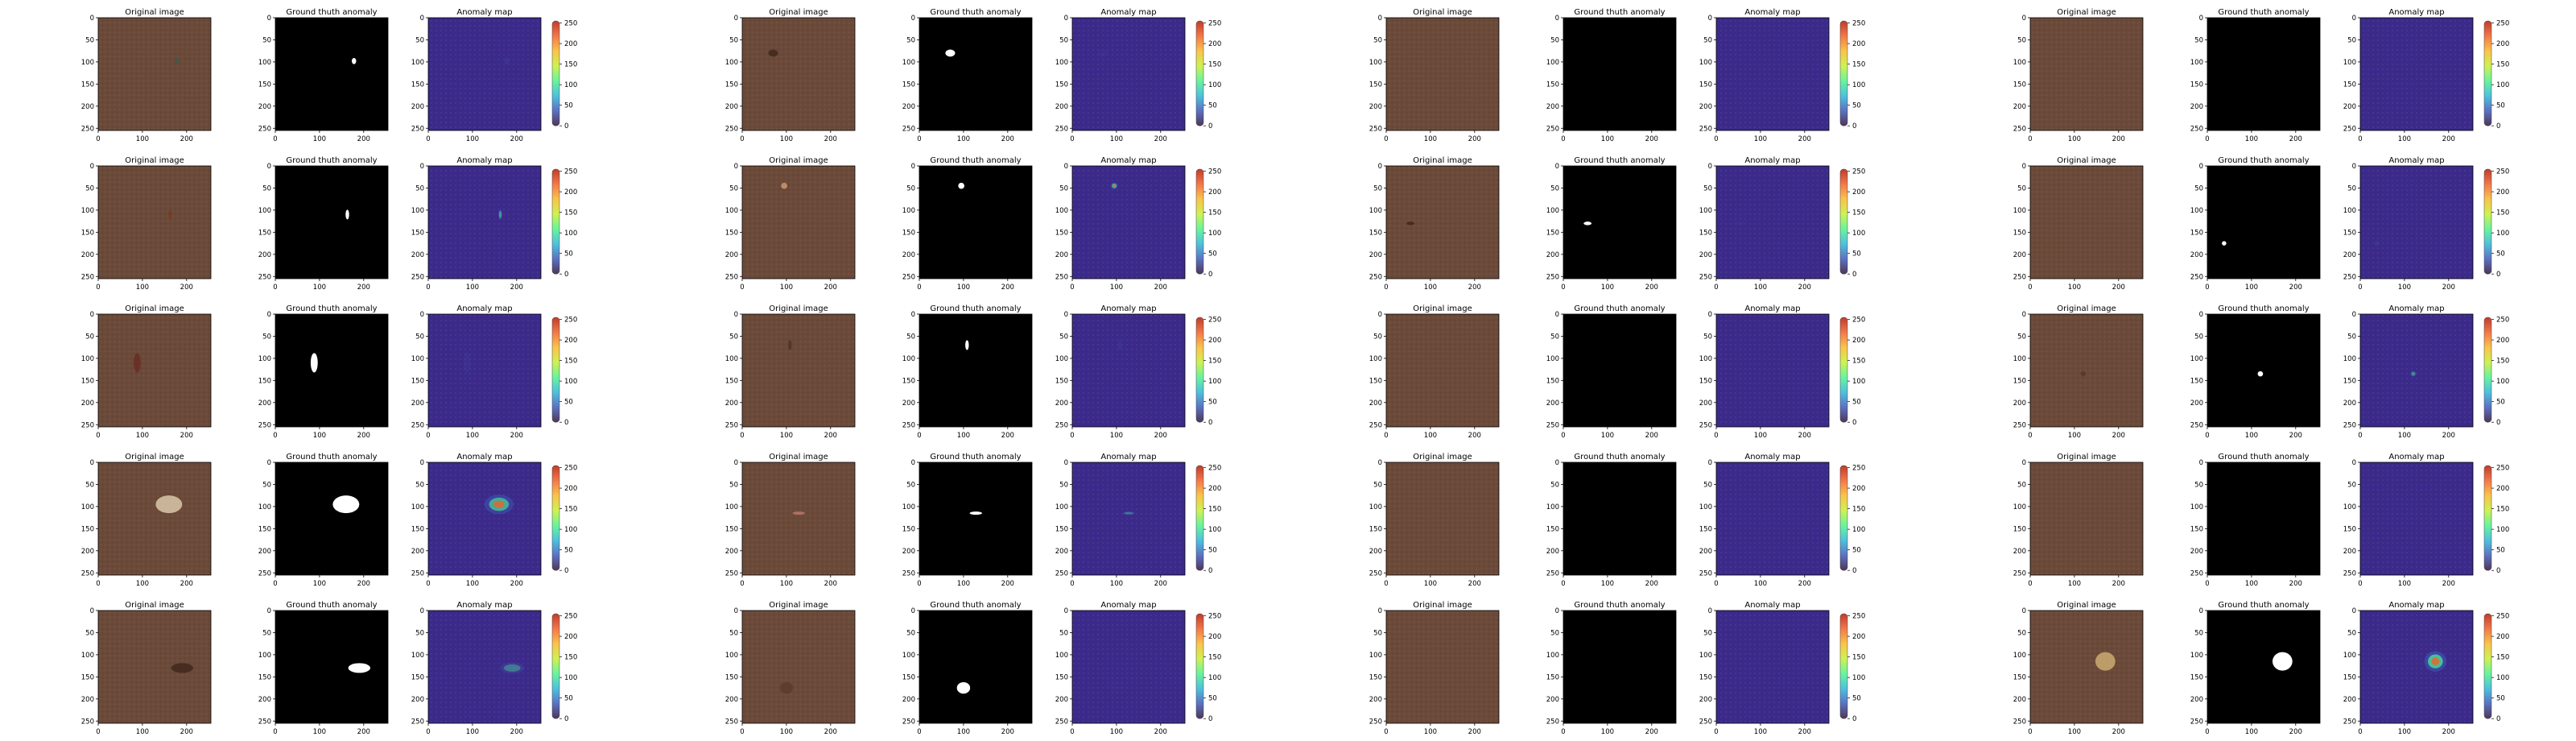 Image resolution: width=2576 pixels, height=741 pixels. What do you see at coordinates (2498, 275) in the screenshot?
I see `colorbar-tick-label: 0` at bounding box center [2498, 275].